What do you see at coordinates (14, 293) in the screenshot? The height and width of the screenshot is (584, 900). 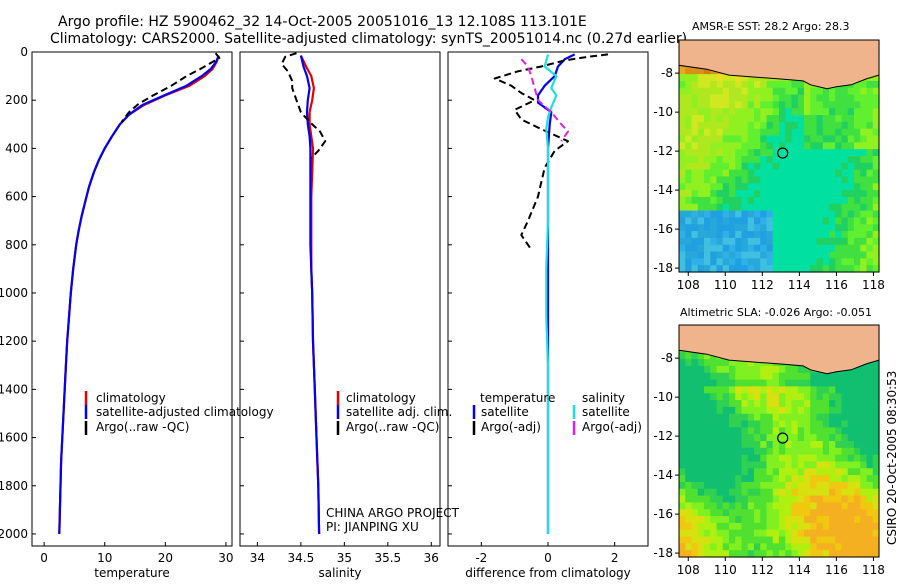 I see `y-tick-label: 1000` at bounding box center [14, 293].